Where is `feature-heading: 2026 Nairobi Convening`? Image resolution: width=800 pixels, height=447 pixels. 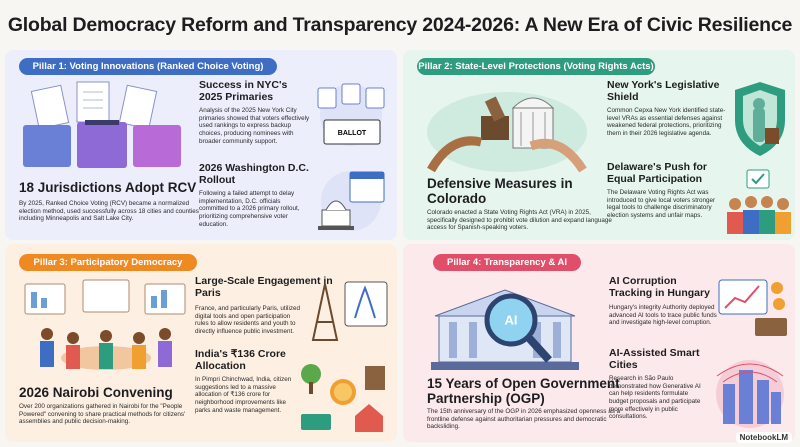 feature-heading: 2026 Nairobi Convening is located at coordinates (96, 392).